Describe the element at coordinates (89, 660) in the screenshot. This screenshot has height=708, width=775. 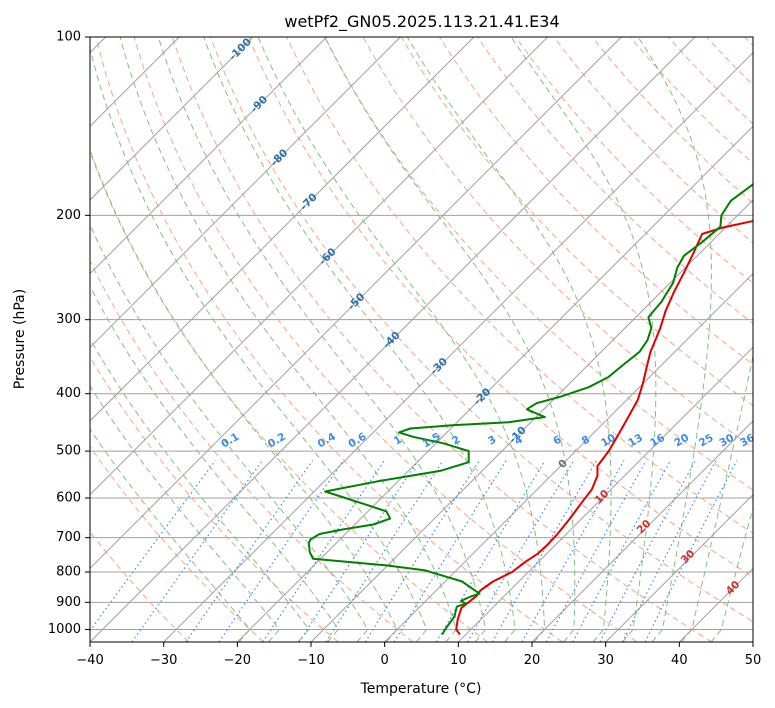
I see `x-tick-label: −40` at that location.